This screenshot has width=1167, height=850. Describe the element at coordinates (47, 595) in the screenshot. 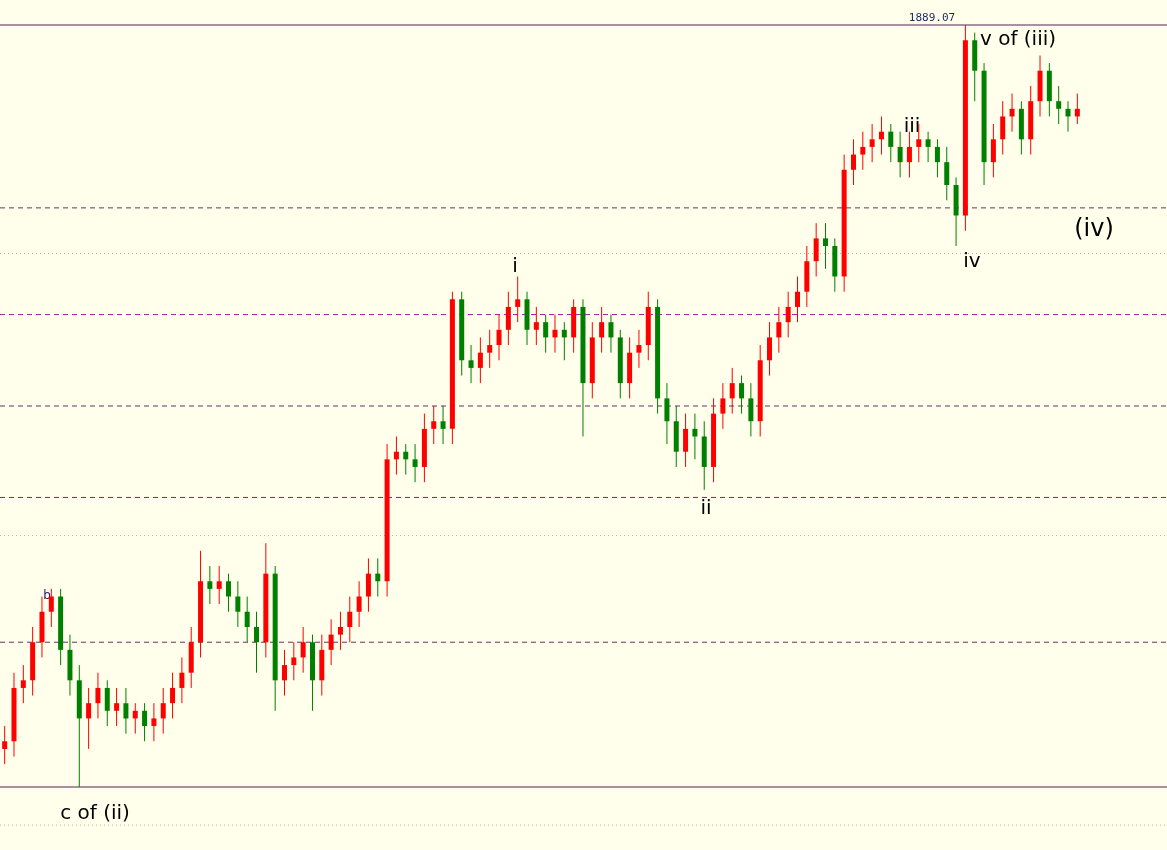

I see `annotation: b` at that location.